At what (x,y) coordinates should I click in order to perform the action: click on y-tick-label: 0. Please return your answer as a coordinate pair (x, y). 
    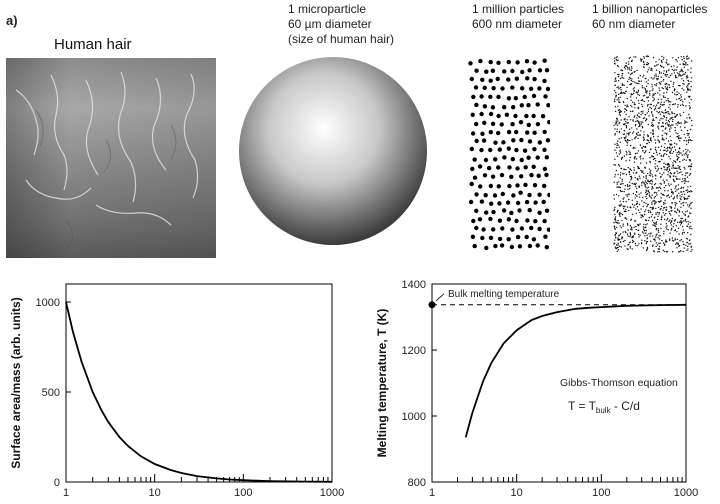
    Looking at the image, I should click on (57, 483).